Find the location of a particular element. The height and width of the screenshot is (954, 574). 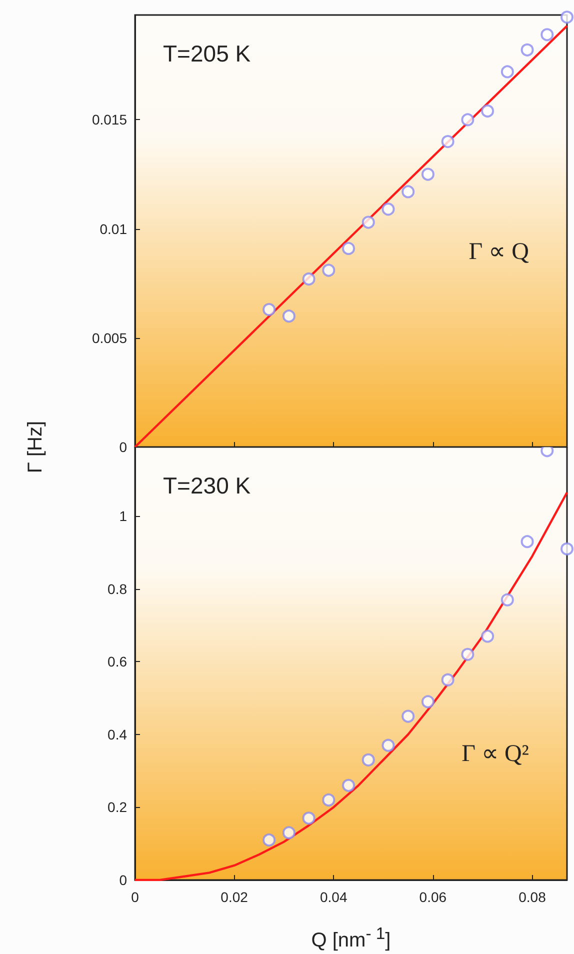

y-tick-label: 0.015 is located at coordinates (110, 120).